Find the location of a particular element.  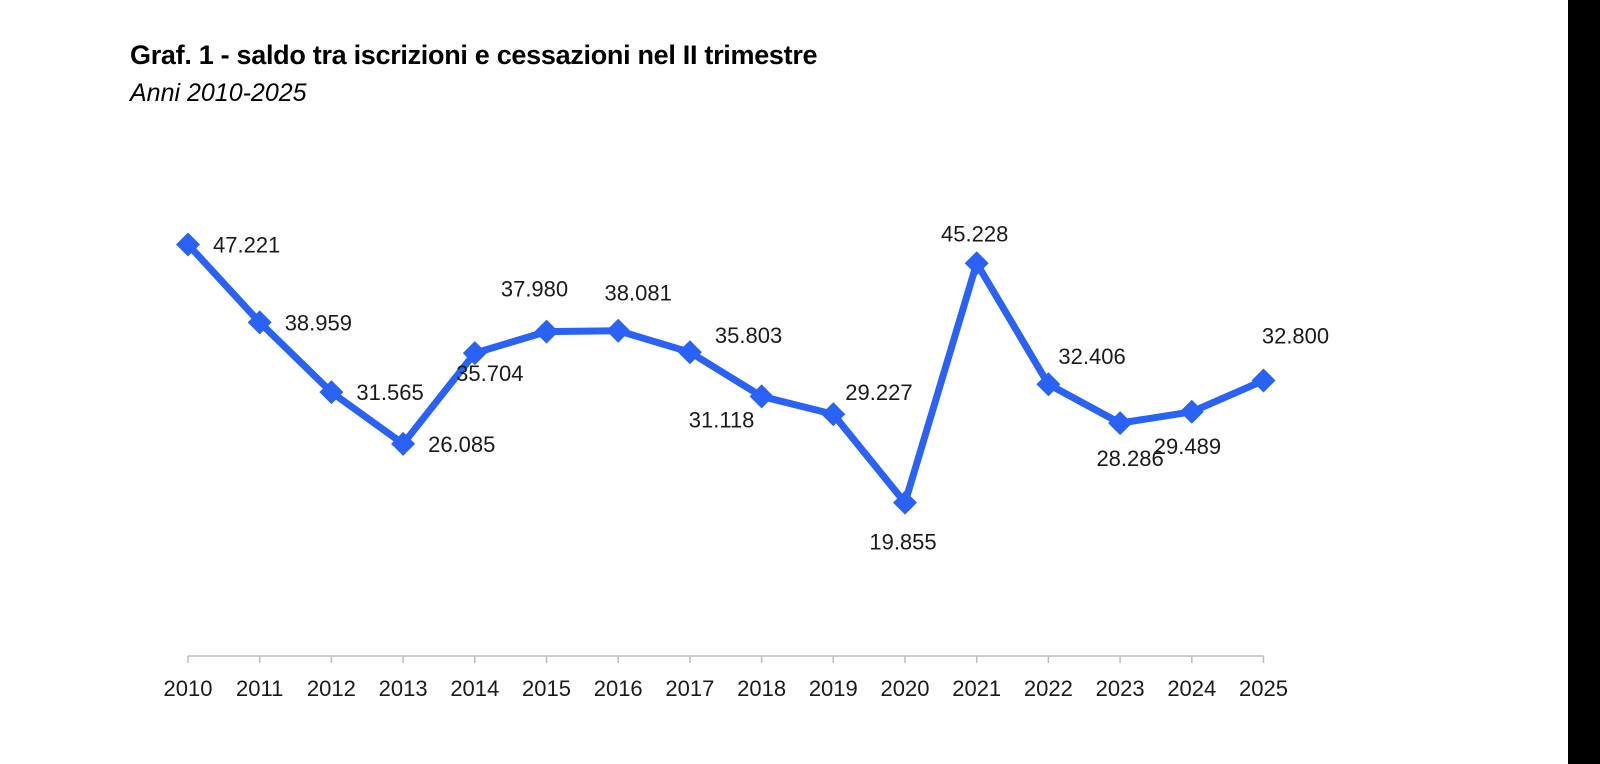

x-tick-label: 2017 is located at coordinates (689, 688).